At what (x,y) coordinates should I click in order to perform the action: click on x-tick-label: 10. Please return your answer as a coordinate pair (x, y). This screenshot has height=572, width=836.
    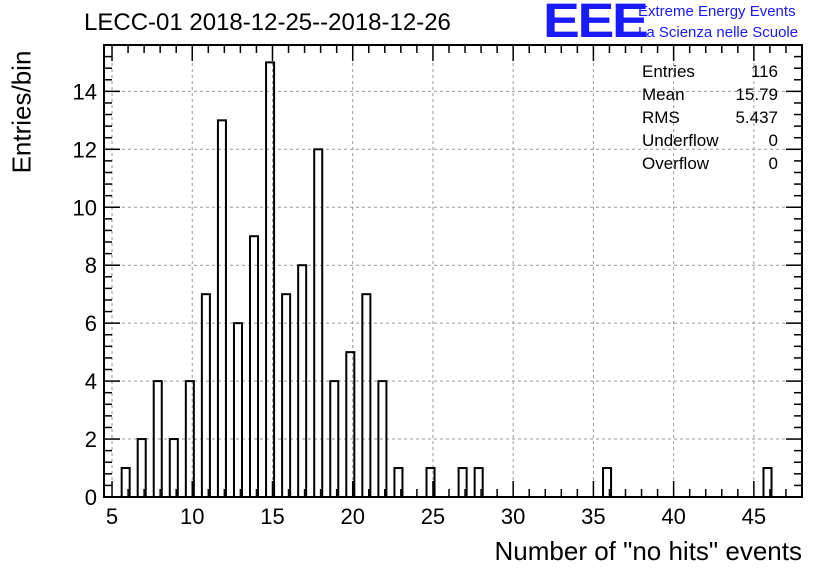
    Looking at the image, I should click on (192, 516).